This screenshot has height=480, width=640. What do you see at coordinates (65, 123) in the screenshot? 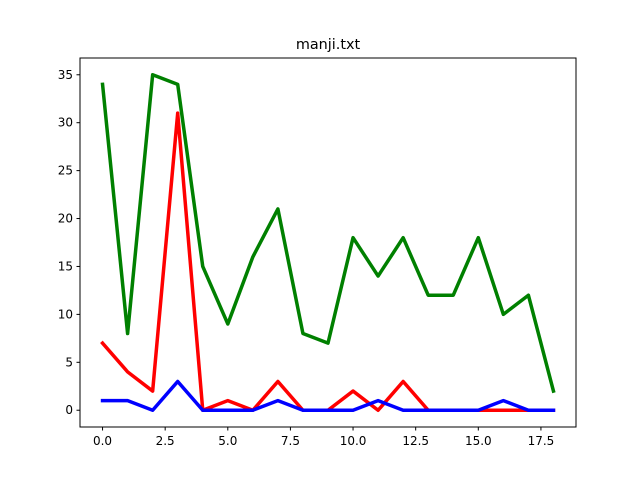
I see `y-tick-label: 30` at bounding box center [65, 123].